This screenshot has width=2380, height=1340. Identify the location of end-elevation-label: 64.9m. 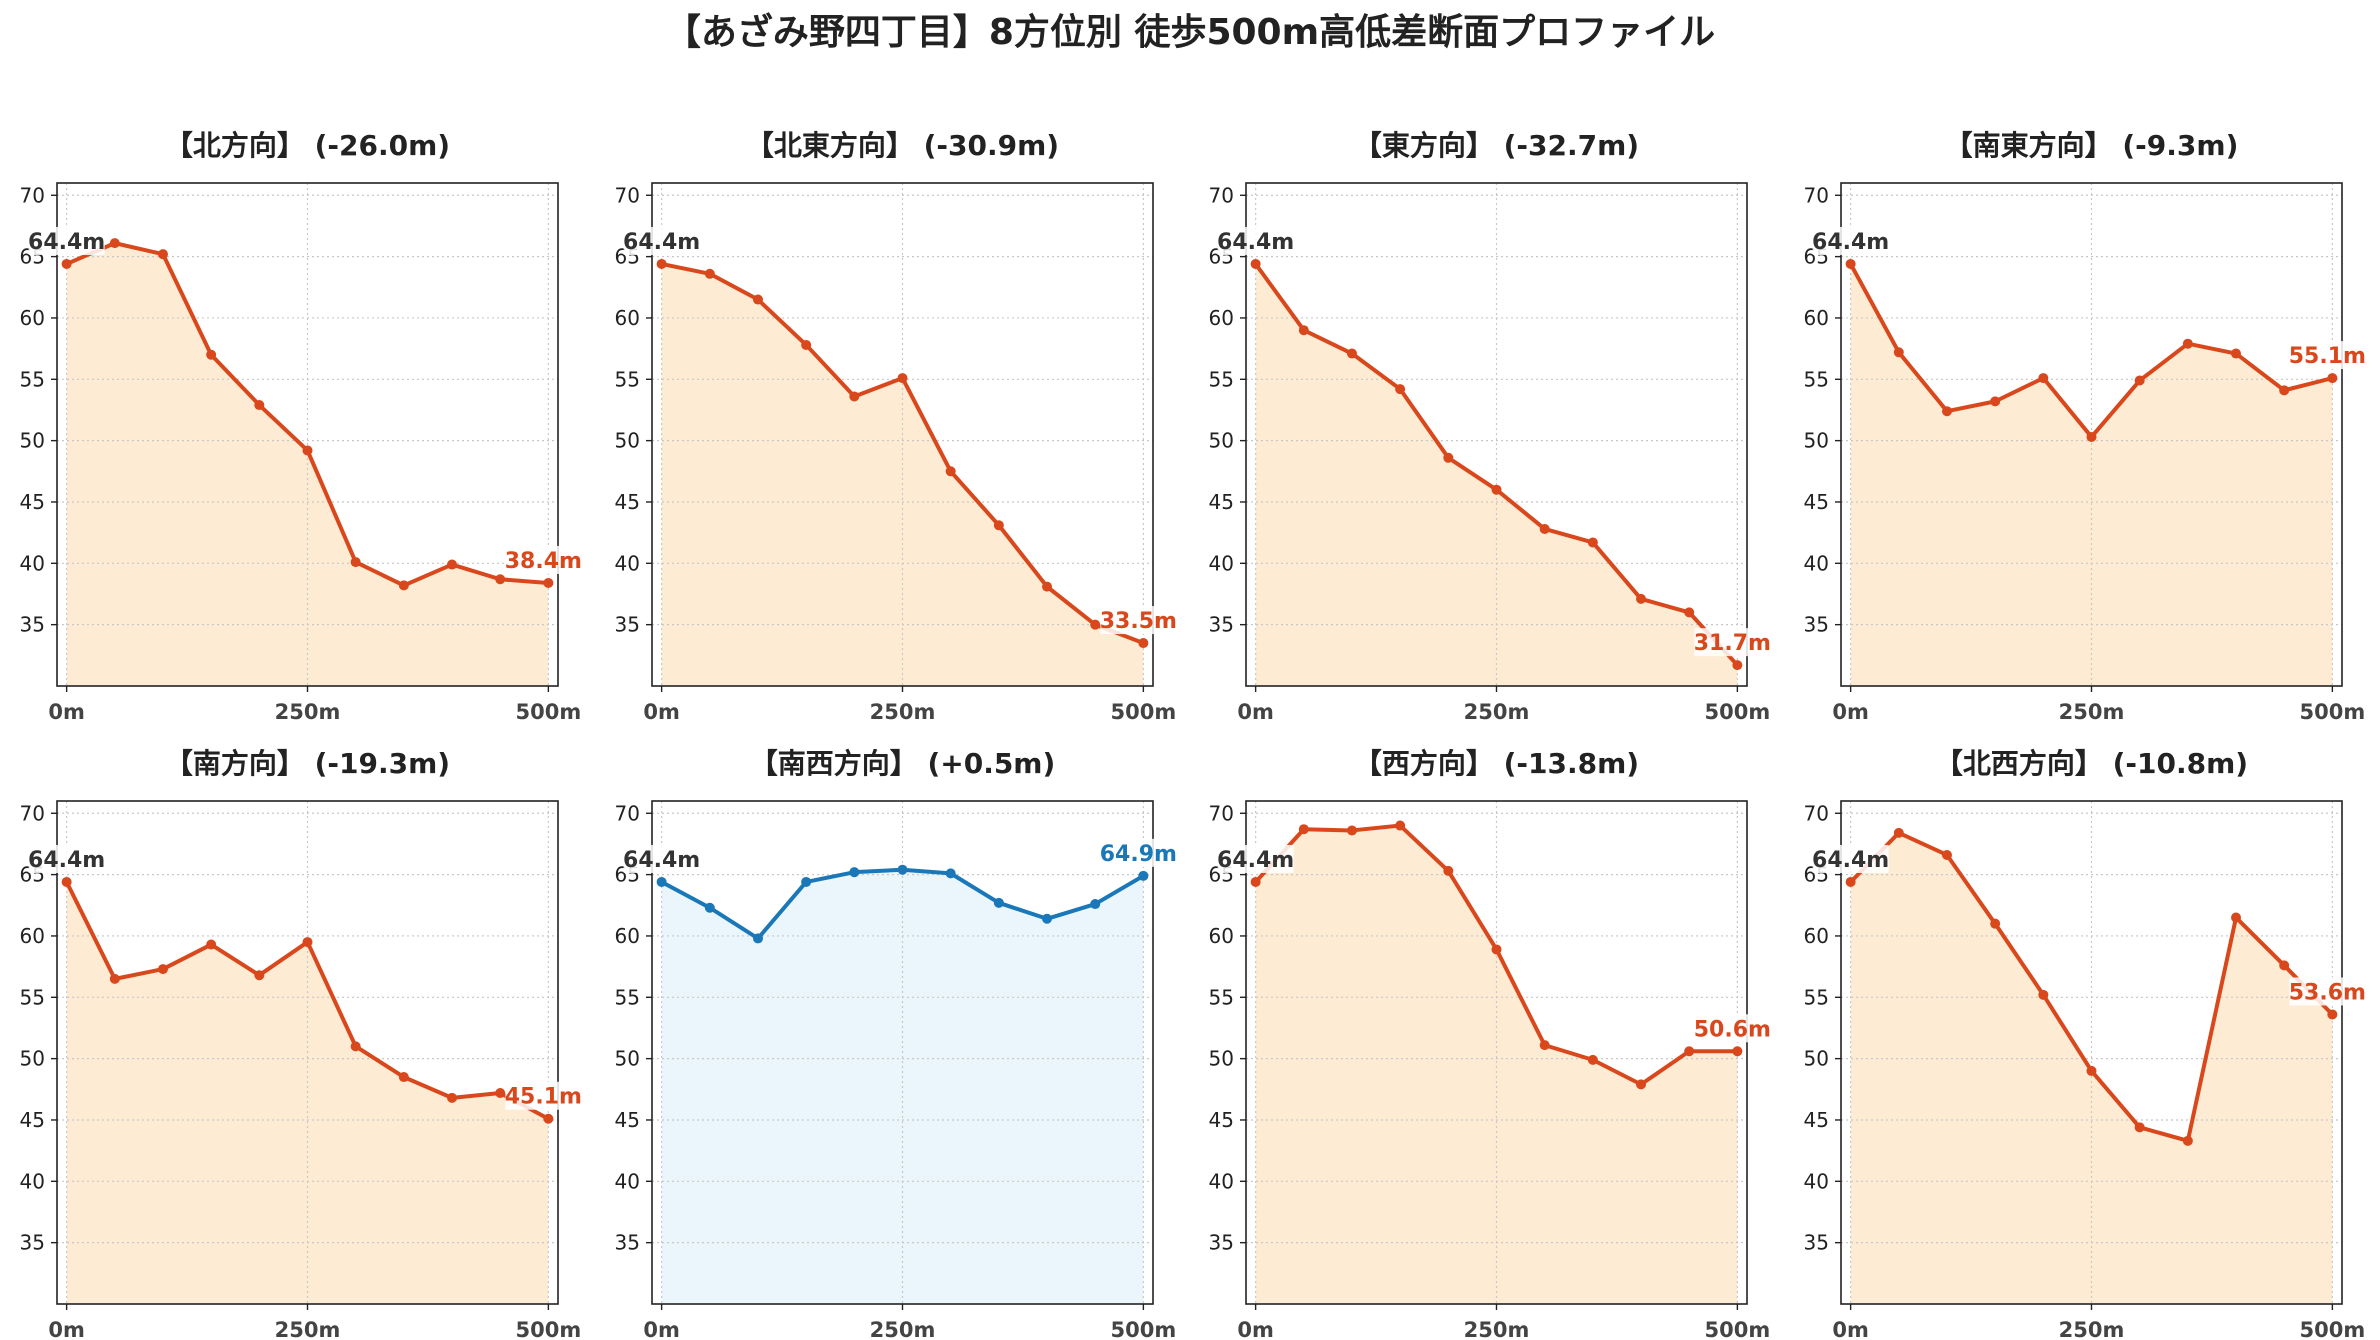
(1138, 854).